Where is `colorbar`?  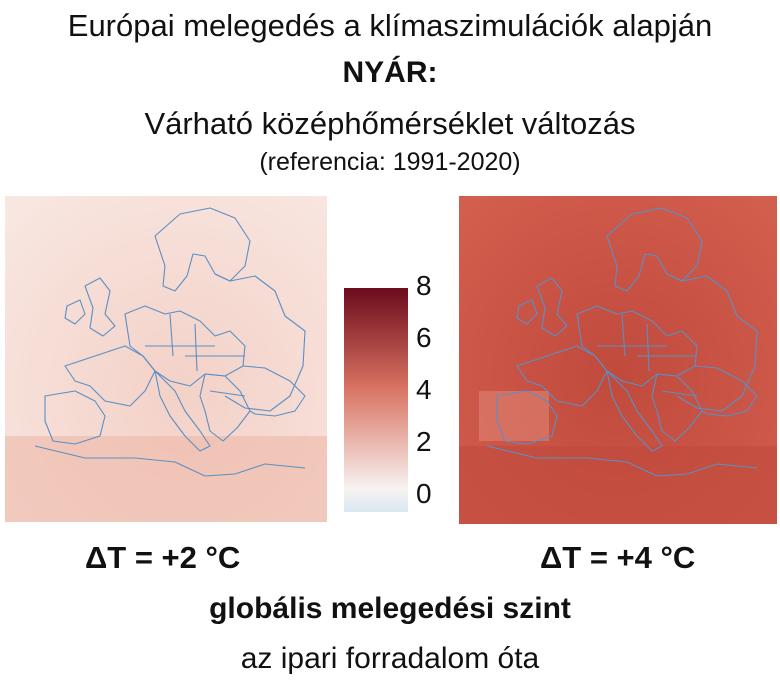 colorbar is located at coordinates (376, 400).